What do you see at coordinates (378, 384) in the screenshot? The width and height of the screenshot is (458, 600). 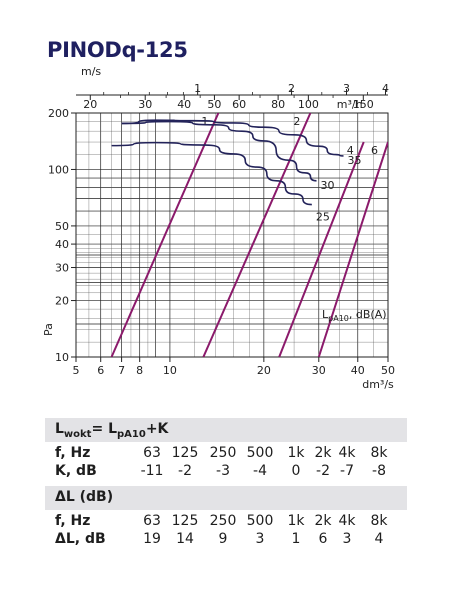 I see `x-axis-label: dm³/s` at bounding box center [378, 384].